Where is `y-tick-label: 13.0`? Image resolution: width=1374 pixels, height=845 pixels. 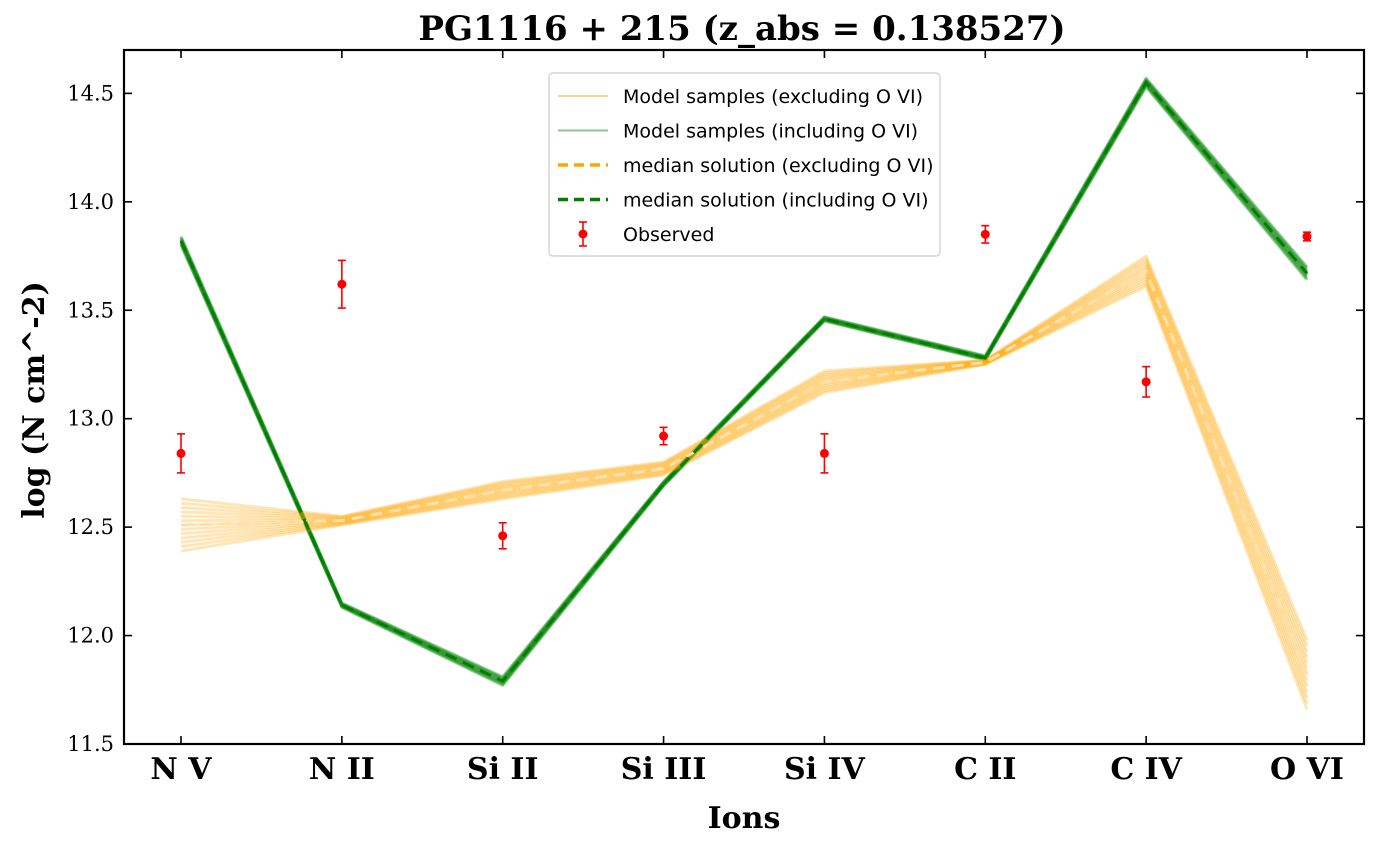
y-tick-label: 13.0 is located at coordinates (90, 419).